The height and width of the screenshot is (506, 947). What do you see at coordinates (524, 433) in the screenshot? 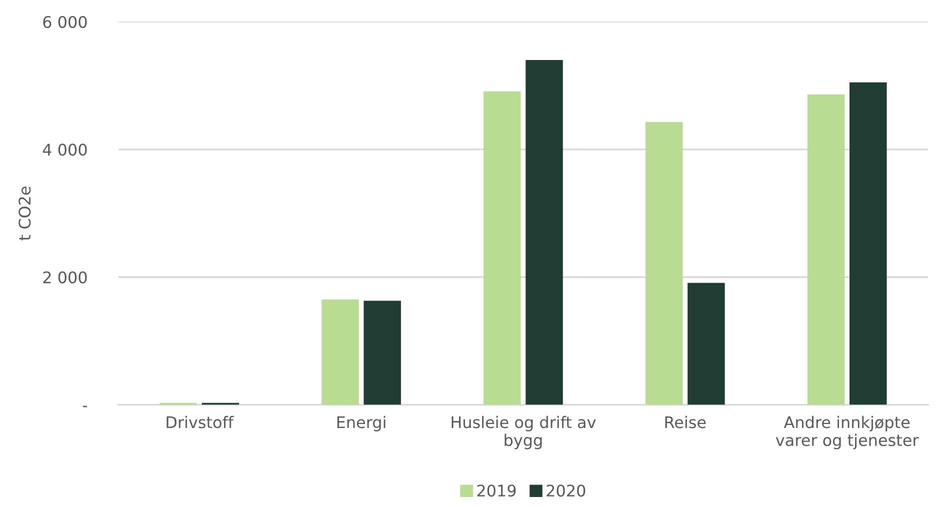
I see `x-tick-label: Husleie og drift av bygg` at bounding box center [524, 433].